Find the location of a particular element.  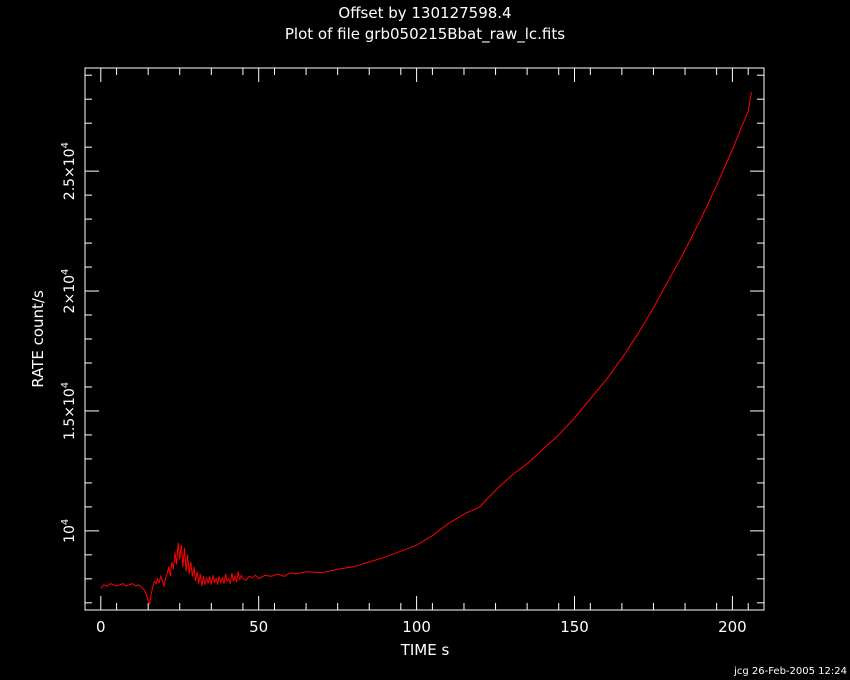

x-tick-label: 0 is located at coordinates (101, 627).